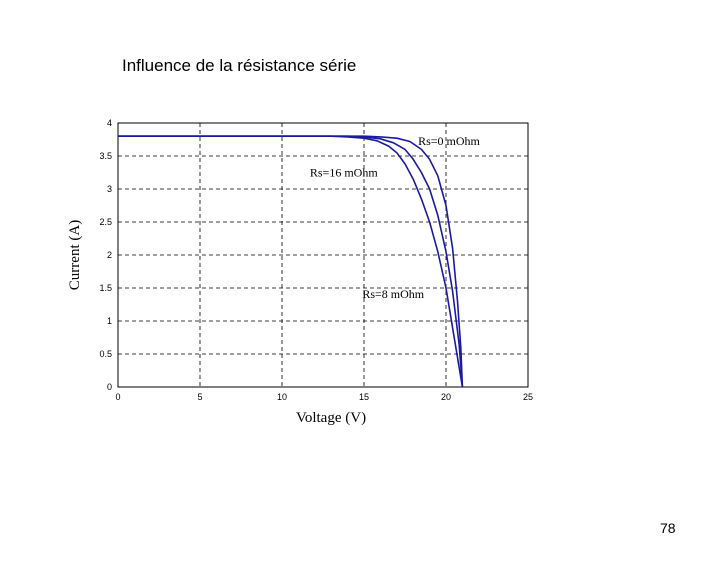 The image size is (720, 567). I want to click on page-number: 78, so click(668, 528).